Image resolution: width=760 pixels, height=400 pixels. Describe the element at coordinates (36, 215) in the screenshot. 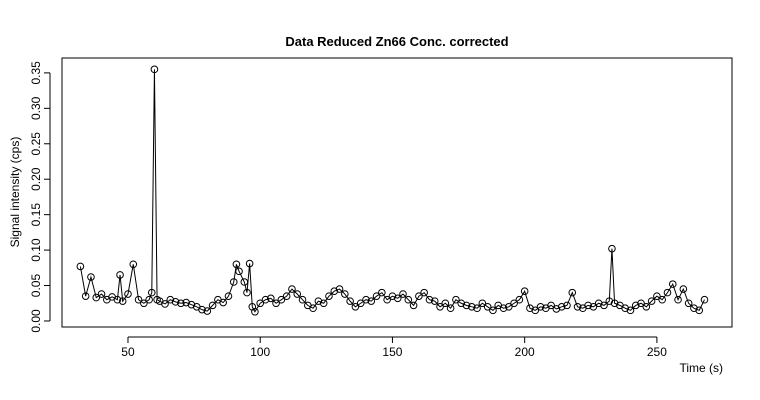

I see `y-tick-label: 0.15` at that location.